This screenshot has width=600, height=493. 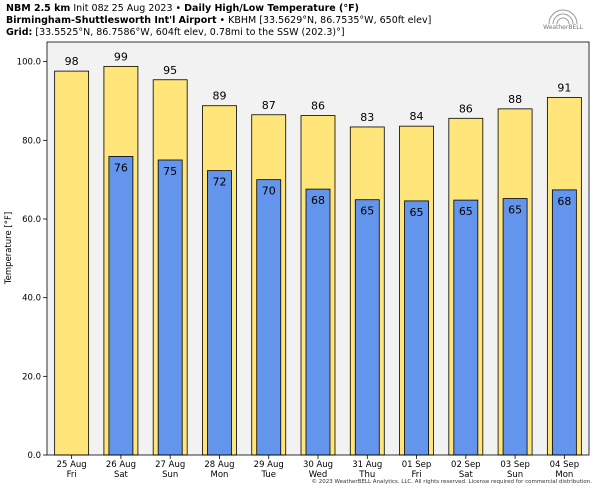 I want to click on x-tick-date: 29 Aug, so click(x=269, y=465).